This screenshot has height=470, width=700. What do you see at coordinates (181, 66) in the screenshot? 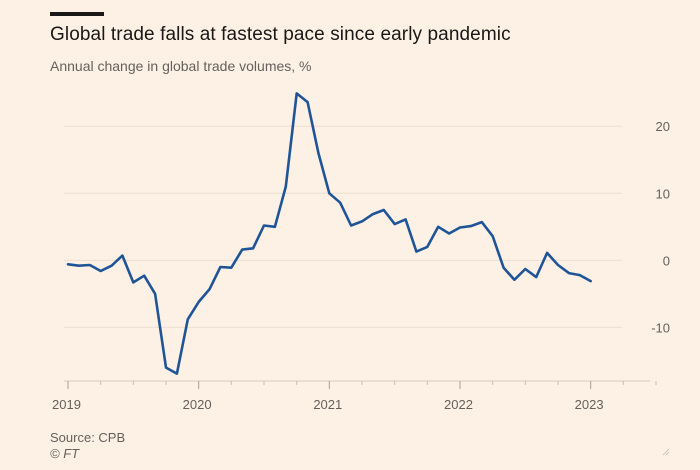
I see `chart-subtitle: Annual change in global trade volumes, %` at bounding box center [181, 66].